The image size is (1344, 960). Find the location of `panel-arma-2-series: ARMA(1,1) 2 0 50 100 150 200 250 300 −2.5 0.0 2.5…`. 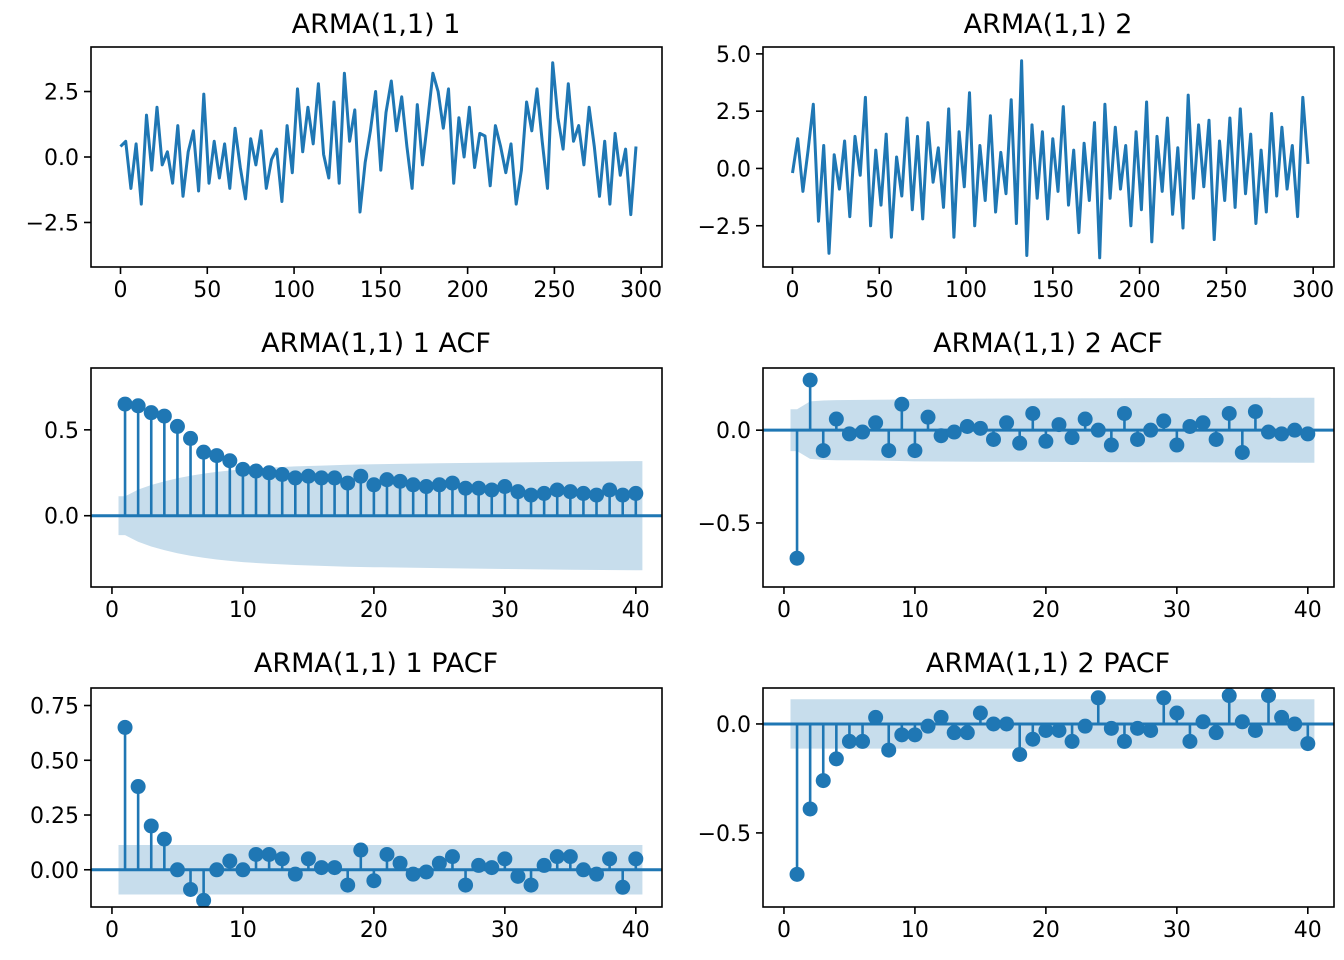

panel-arma-2-series: ARMA(1,1) 2 0 50 100 150 200 250 300 −2.5 0.0 2.5… is located at coordinates (1016, 156).